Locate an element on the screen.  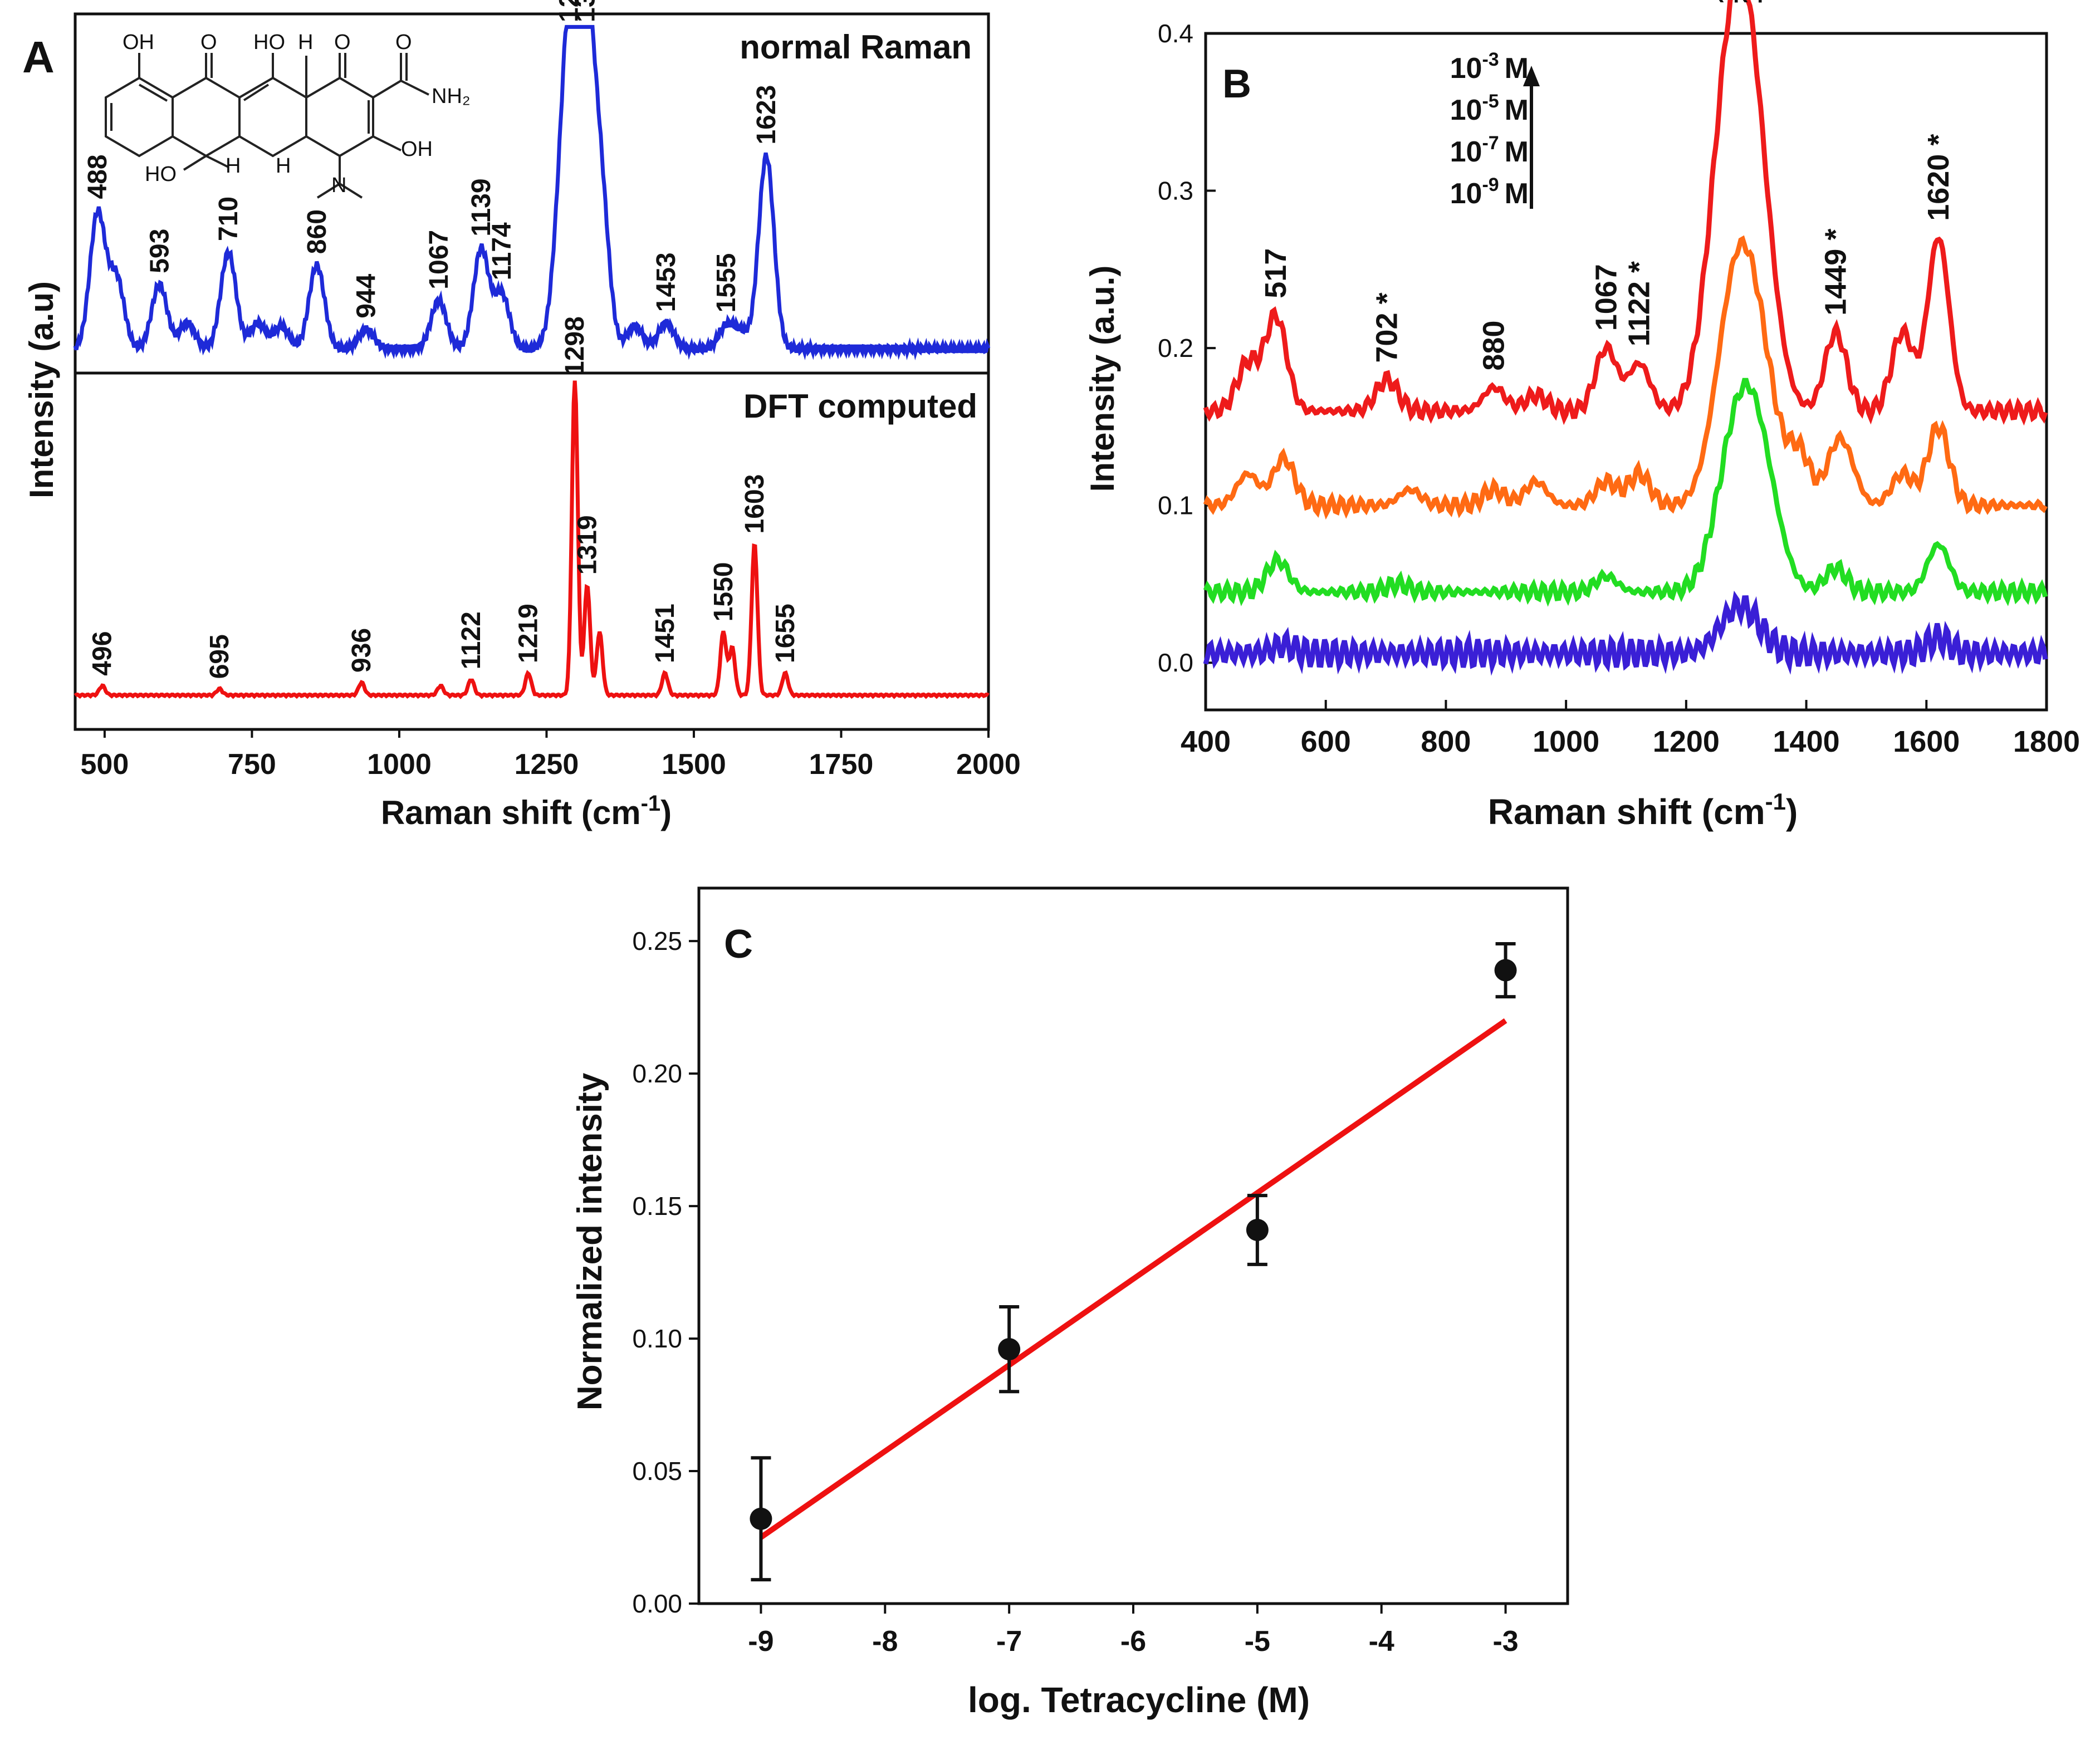
x-tick-label: 600 is located at coordinates (1326, 741).